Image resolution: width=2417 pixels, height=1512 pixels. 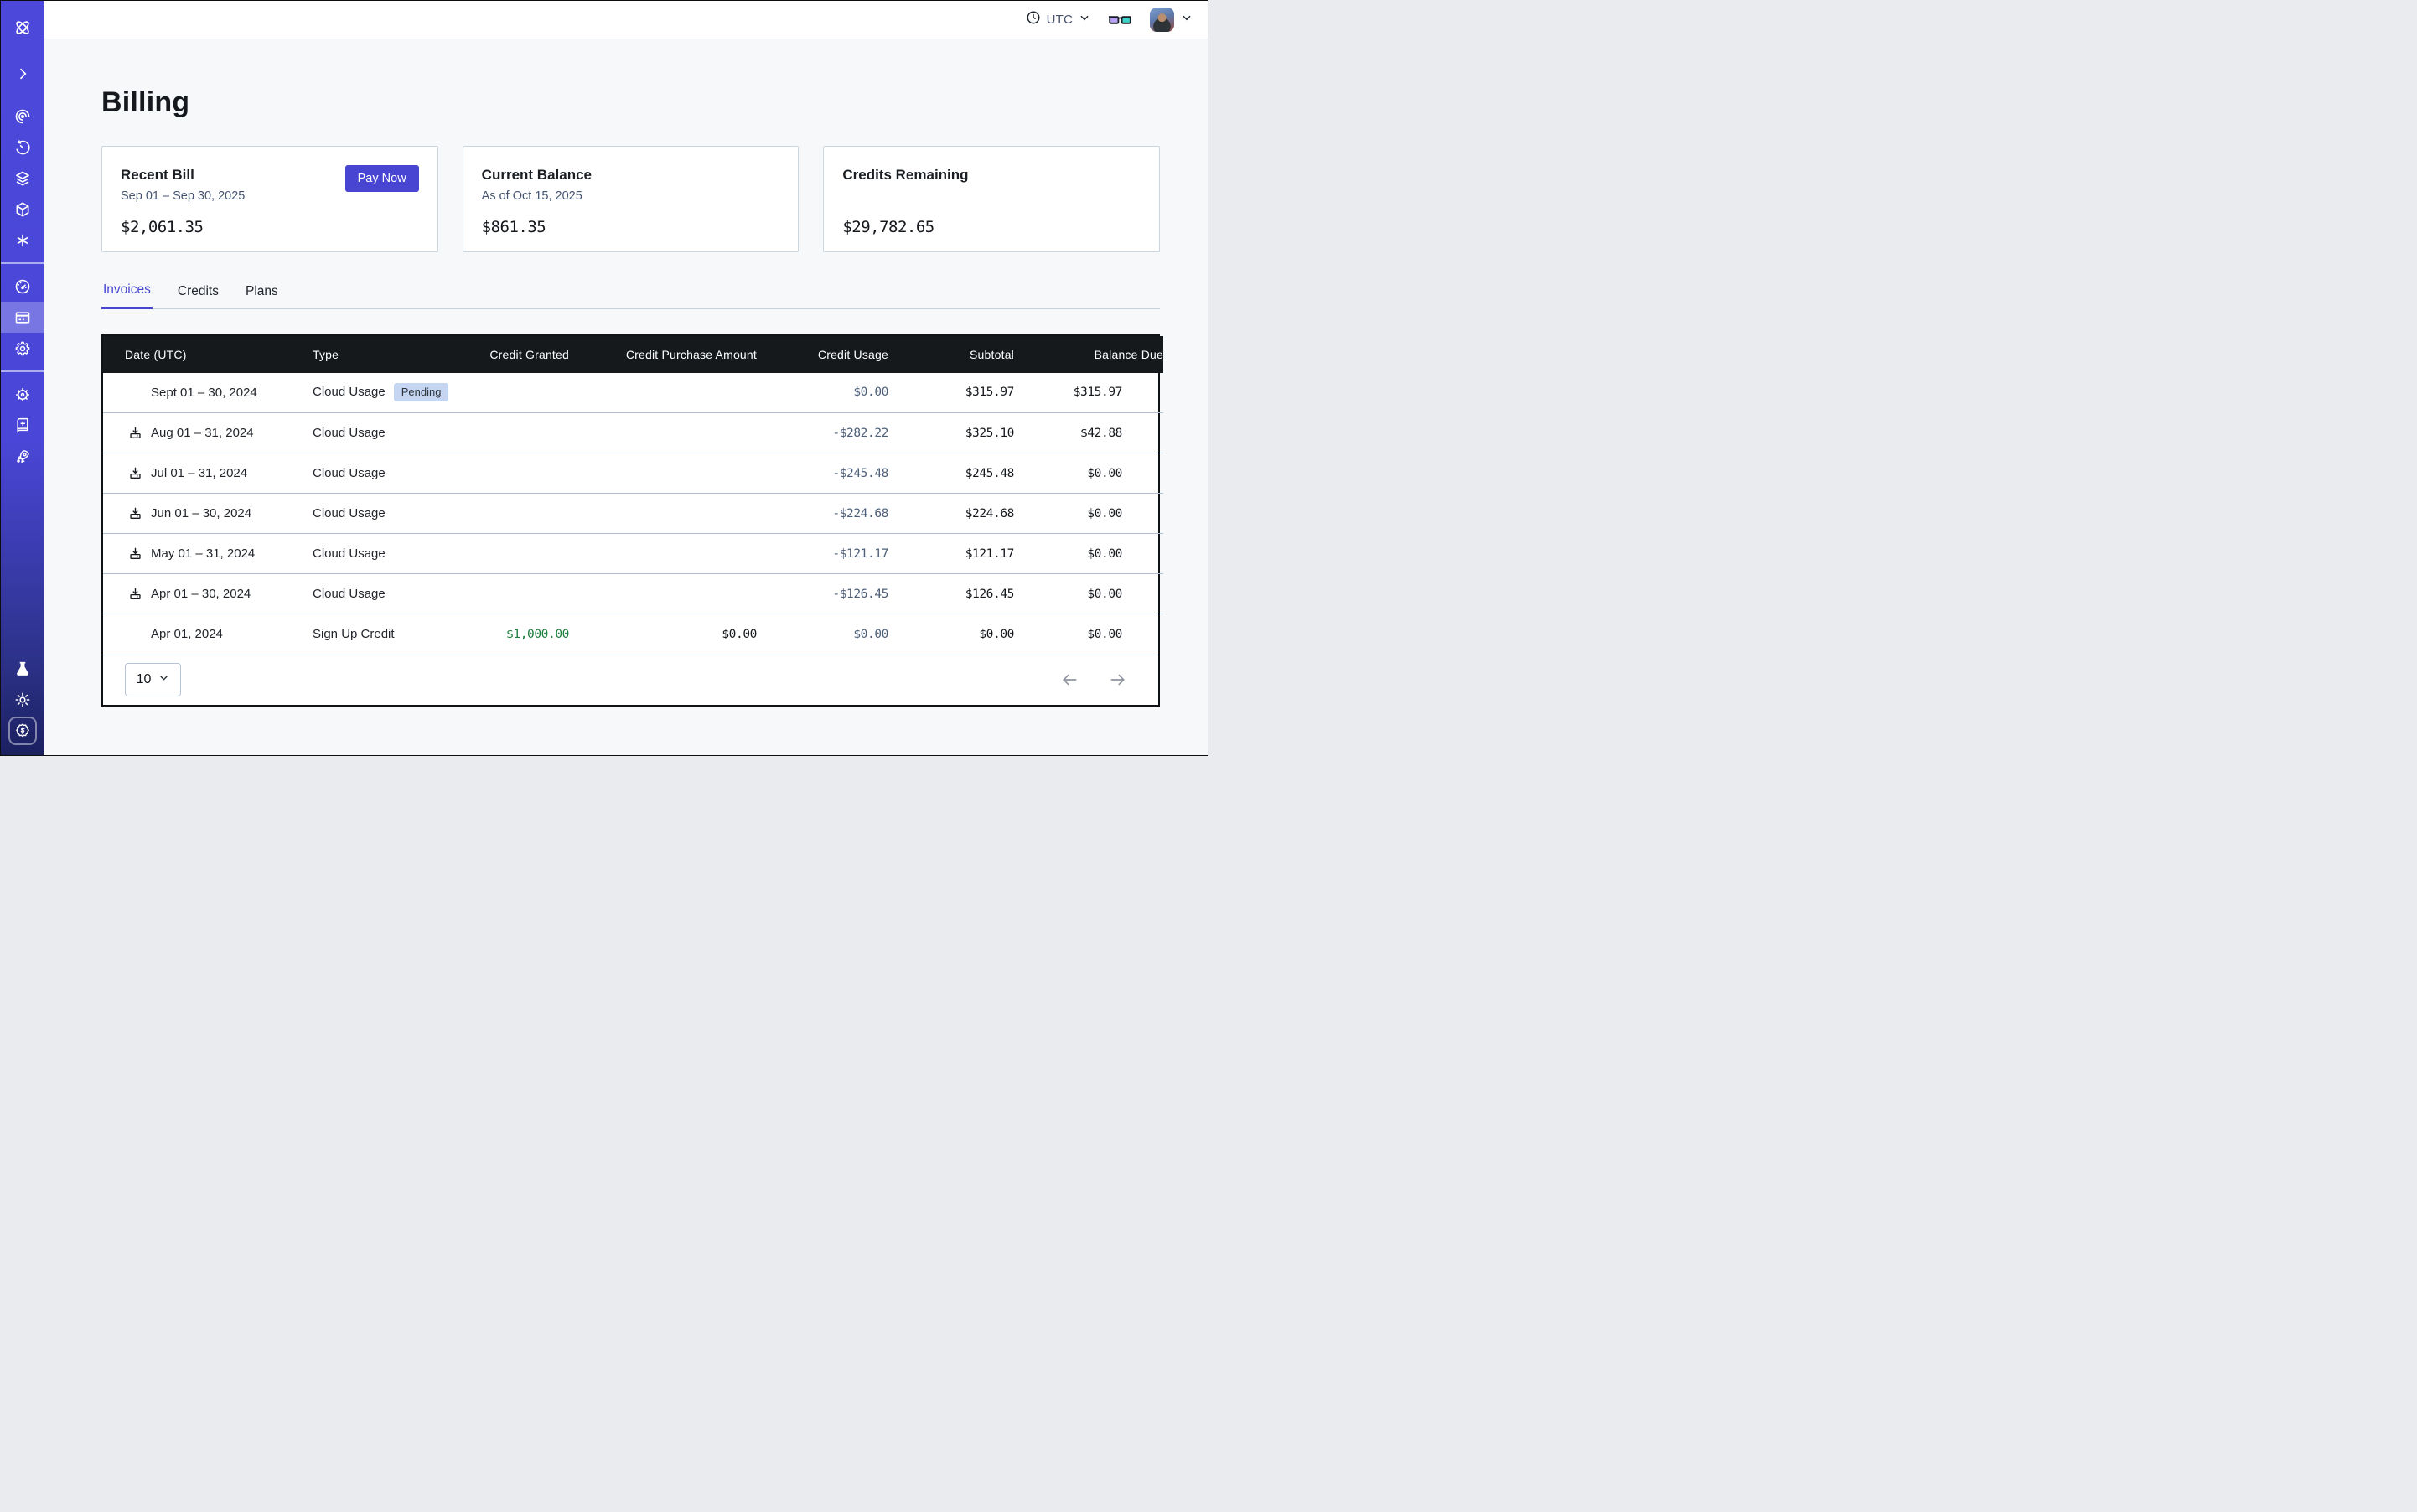 I want to click on topbar: UTC, so click(x=626, y=20).